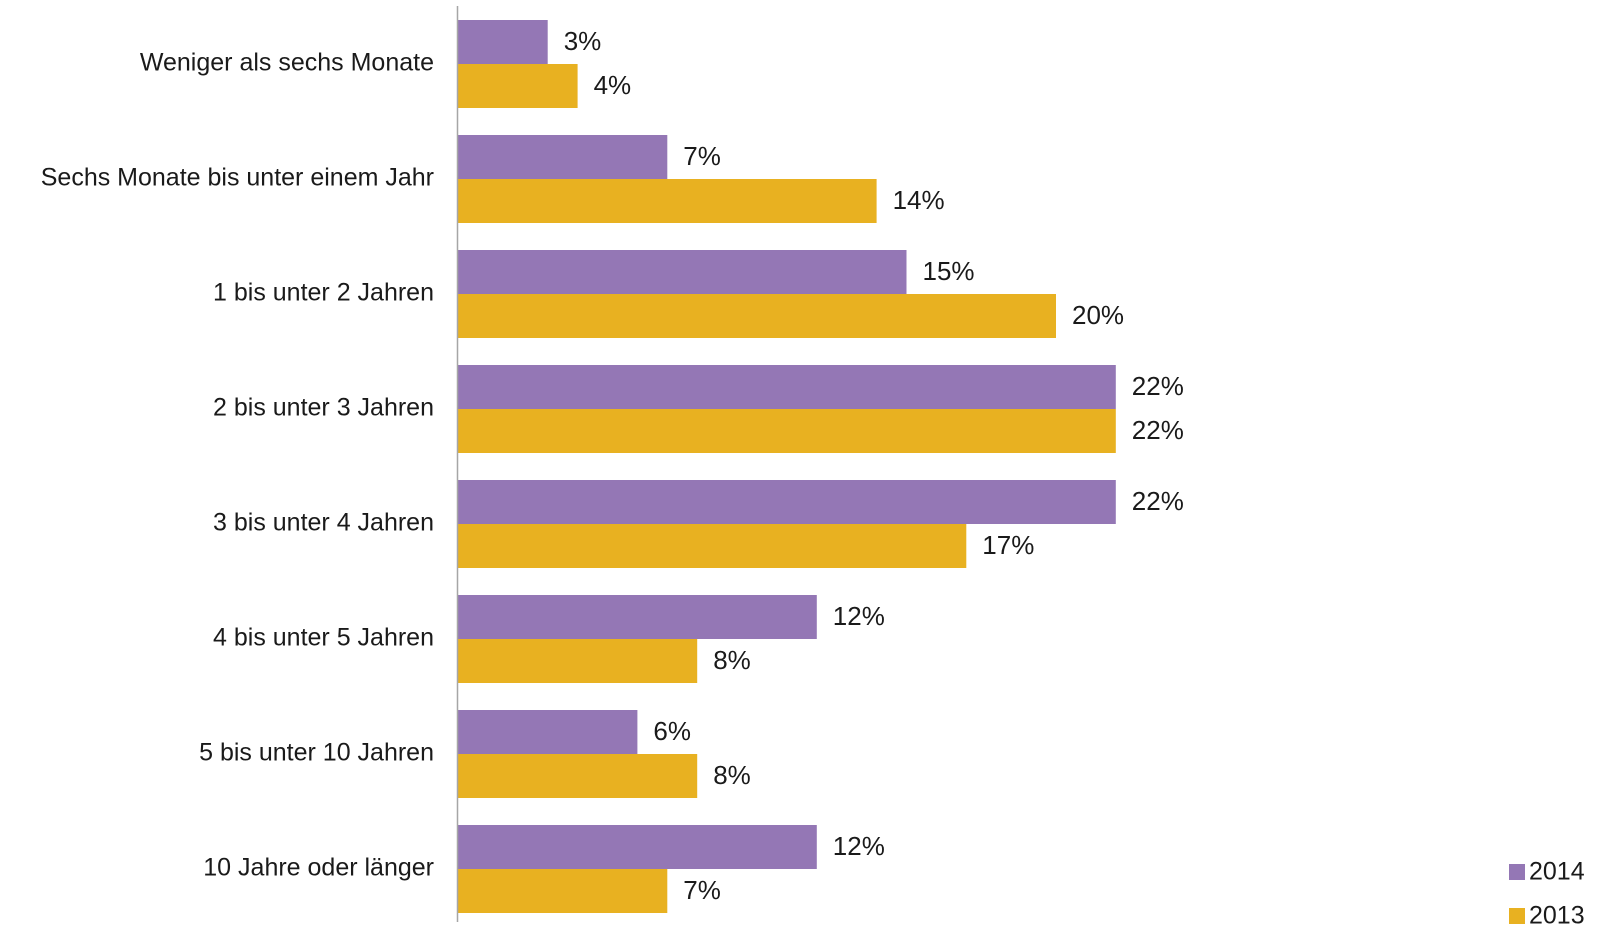 Image resolution: width=1606 pixels, height=927 pixels. Describe the element at coordinates (323, 408) in the screenshot. I see `category-label-2-bis-unter-3-jahren: 2 bis unter 3 Jahren` at that location.